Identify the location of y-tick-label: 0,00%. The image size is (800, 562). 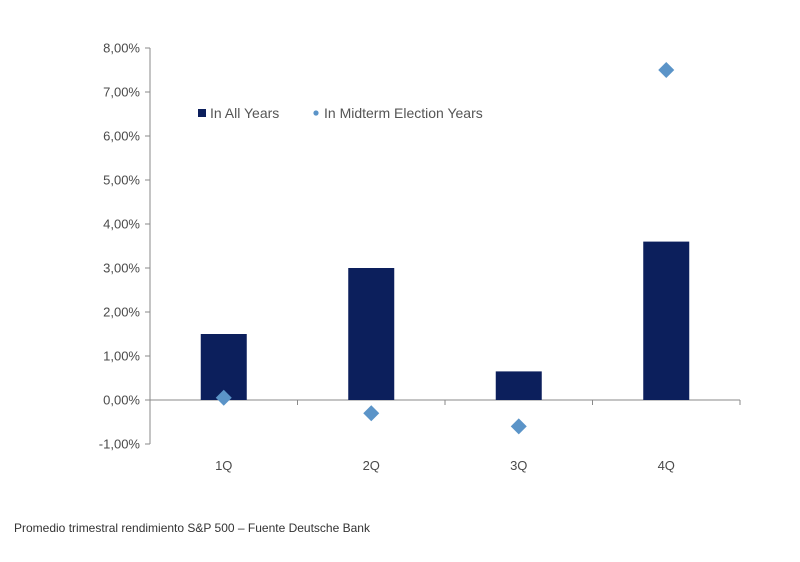
(121, 400).